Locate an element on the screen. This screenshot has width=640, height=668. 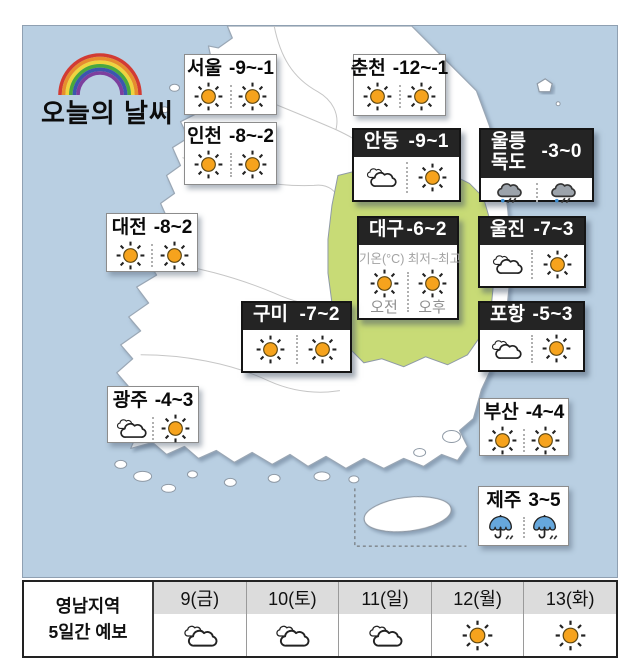
forecast-day-weather is located at coordinates (385, 635).